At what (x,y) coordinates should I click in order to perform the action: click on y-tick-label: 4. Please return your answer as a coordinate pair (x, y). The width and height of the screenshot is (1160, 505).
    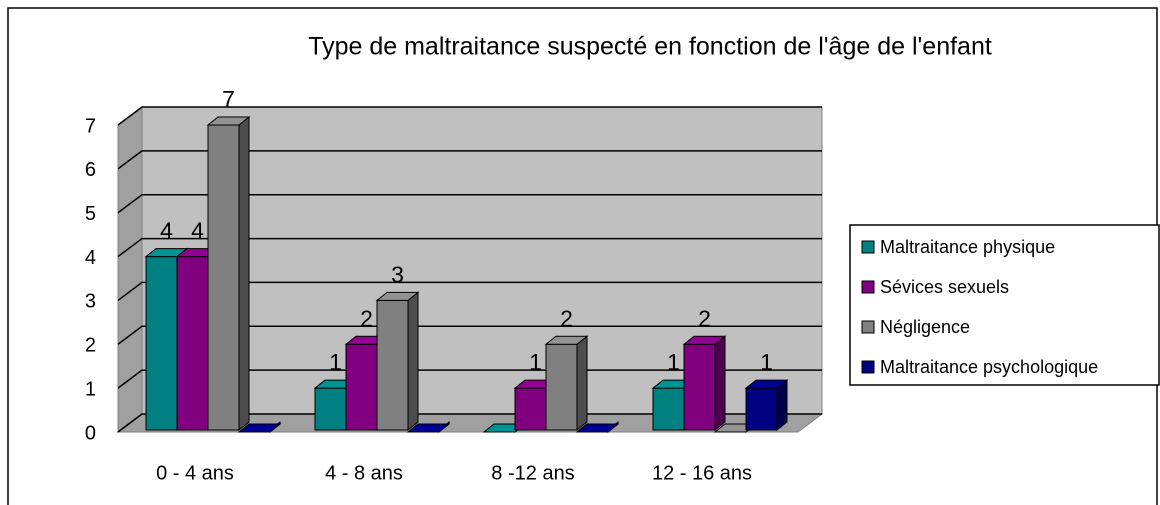
    Looking at the image, I should click on (90, 258).